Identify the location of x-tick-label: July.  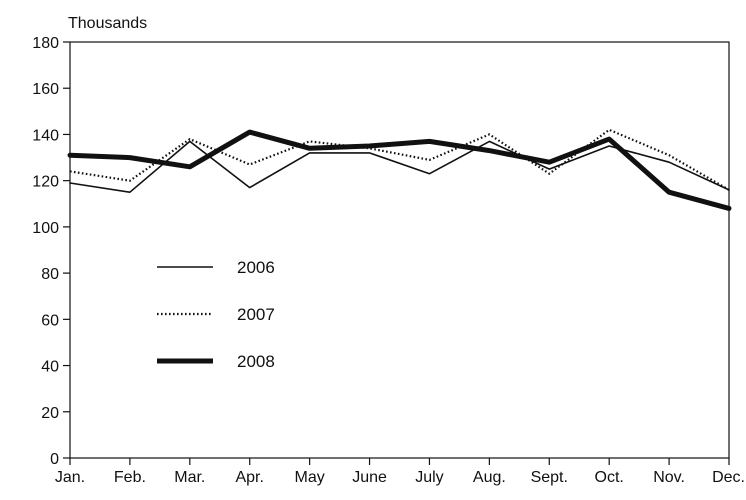
(429, 477).